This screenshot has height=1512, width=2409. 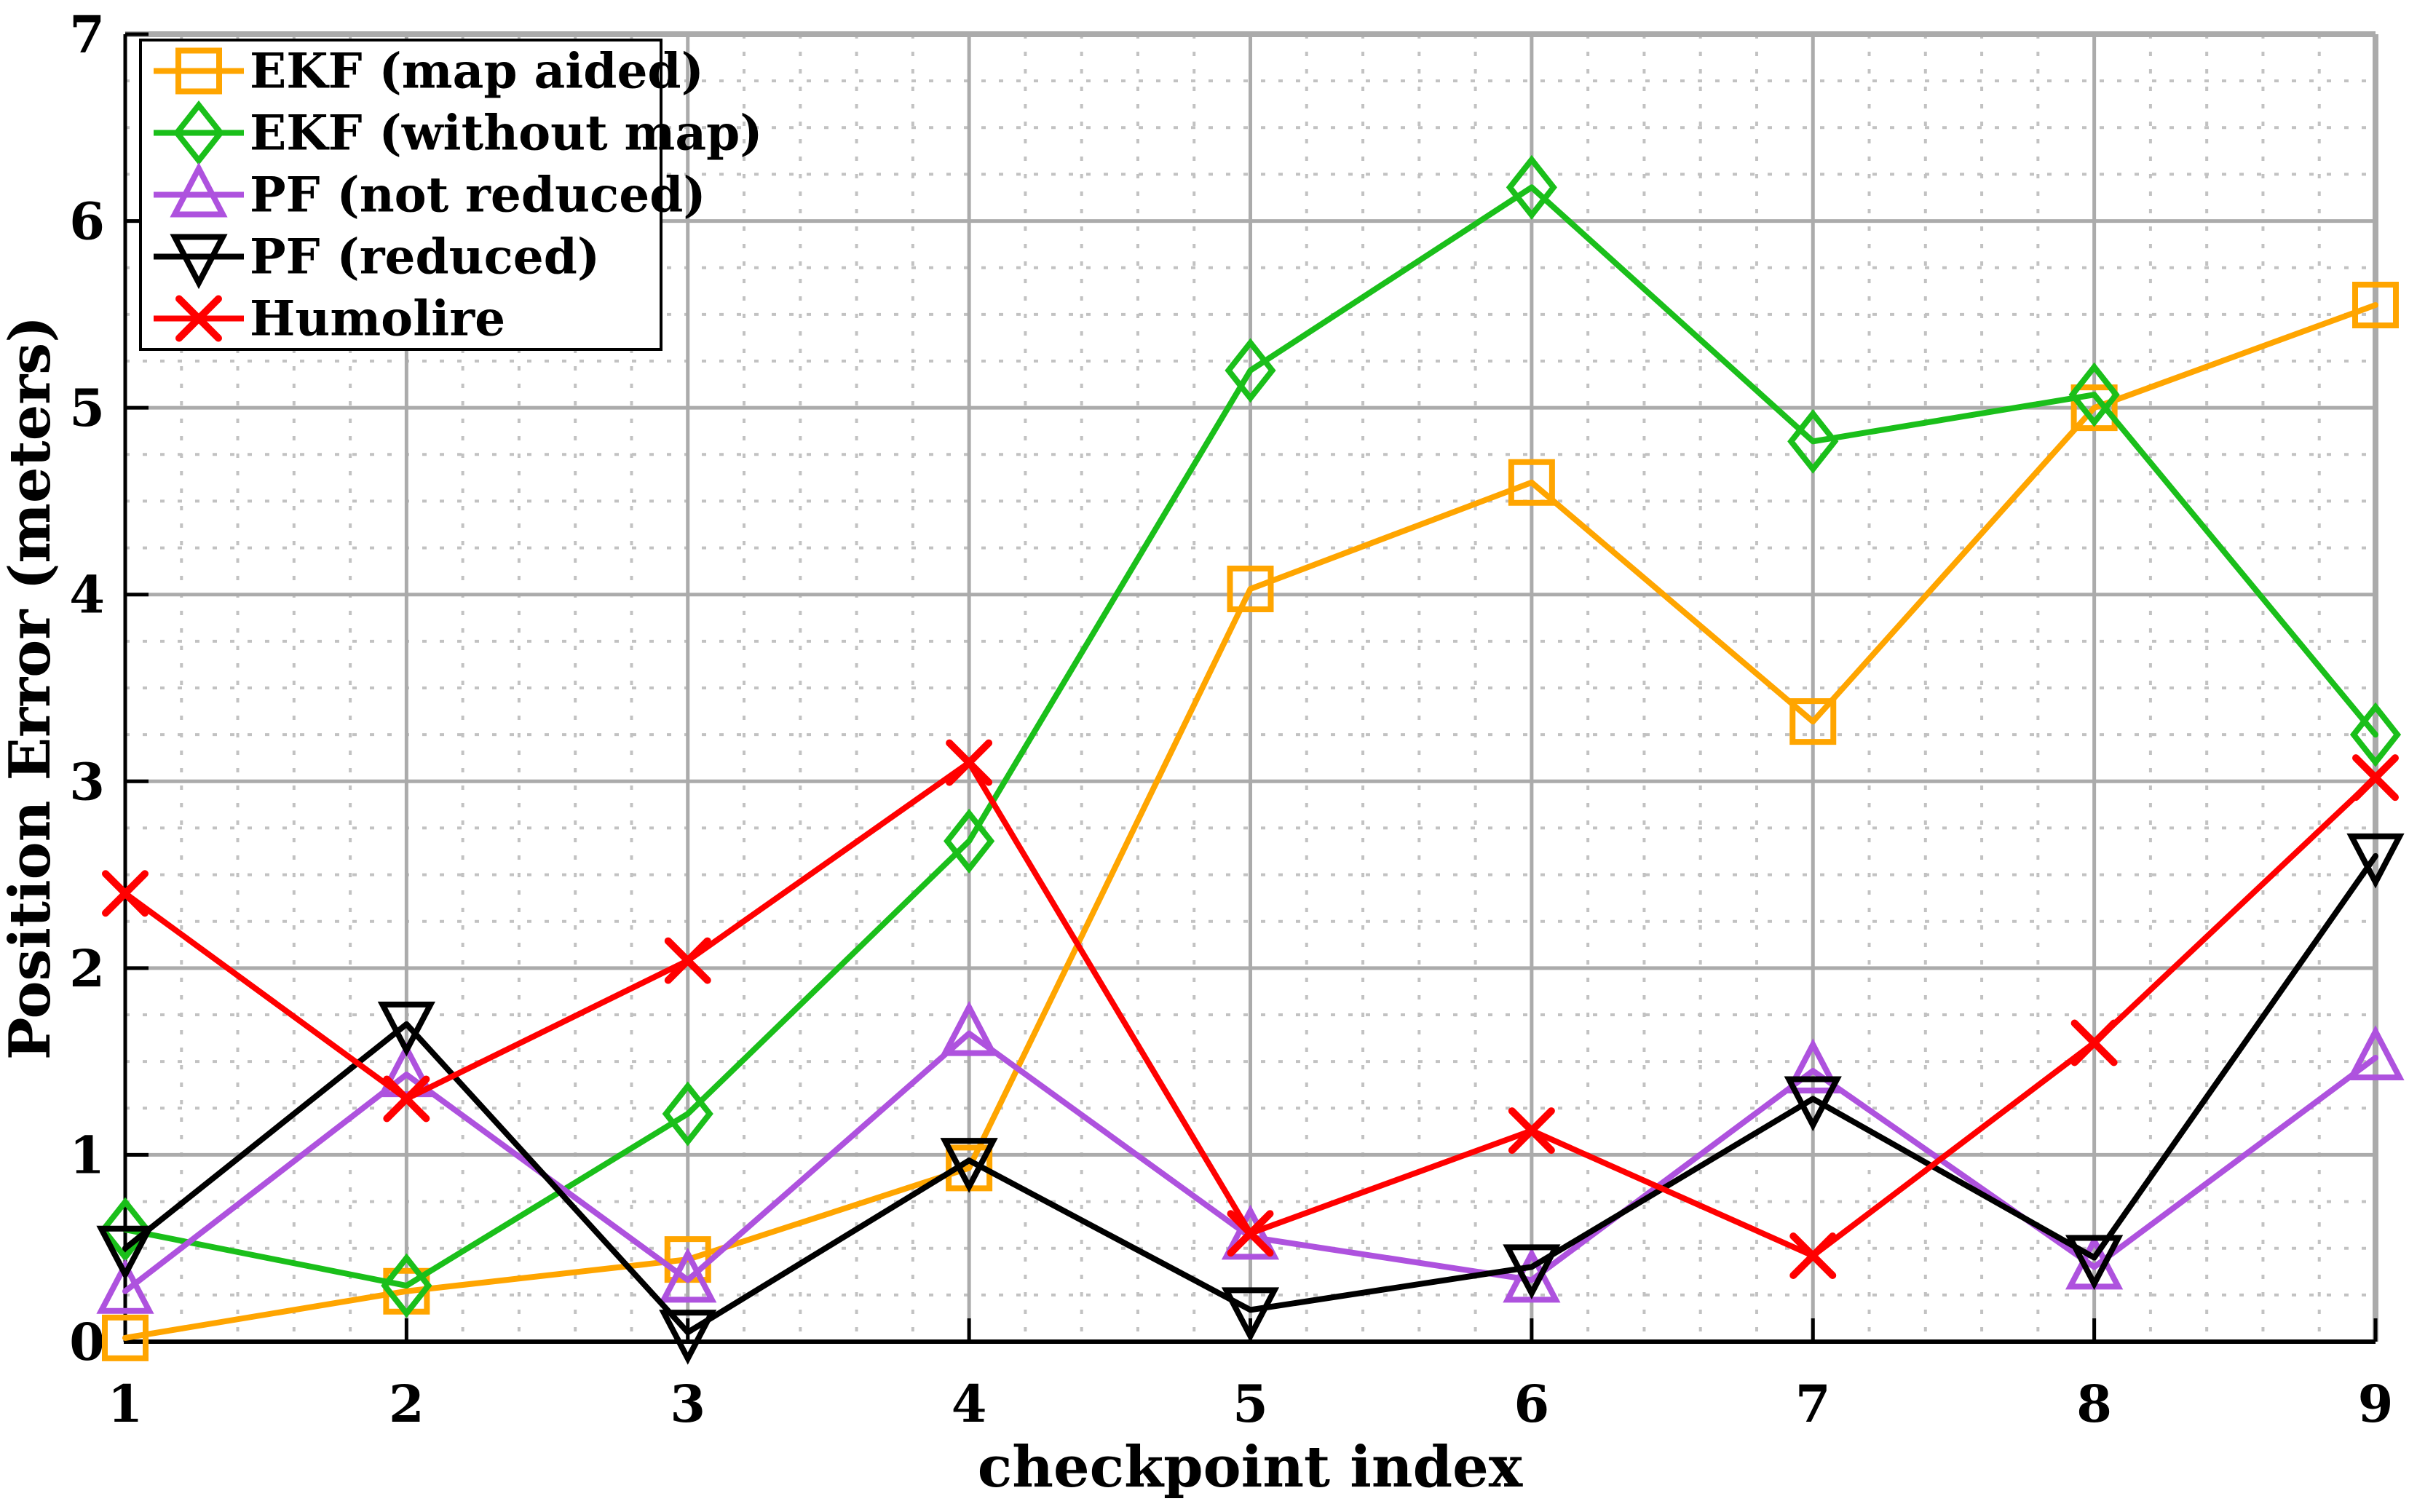 What do you see at coordinates (969, 1404) in the screenshot?
I see `x-tick-label: 4` at bounding box center [969, 1404].